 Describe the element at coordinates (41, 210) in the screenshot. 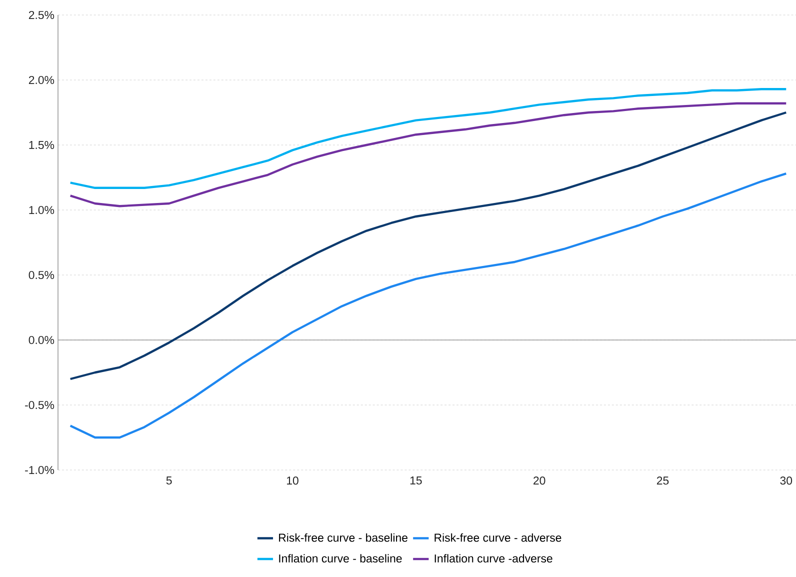

I see `y-tick-label: 1.0%` at that location.